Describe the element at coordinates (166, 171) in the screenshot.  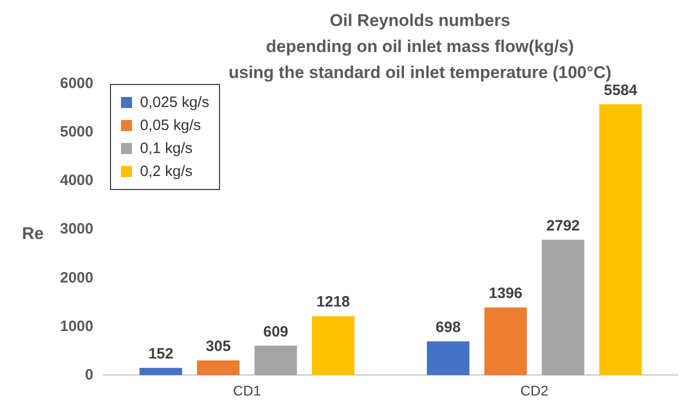
I see `legend-label: 0,2 kg/s` at that location.